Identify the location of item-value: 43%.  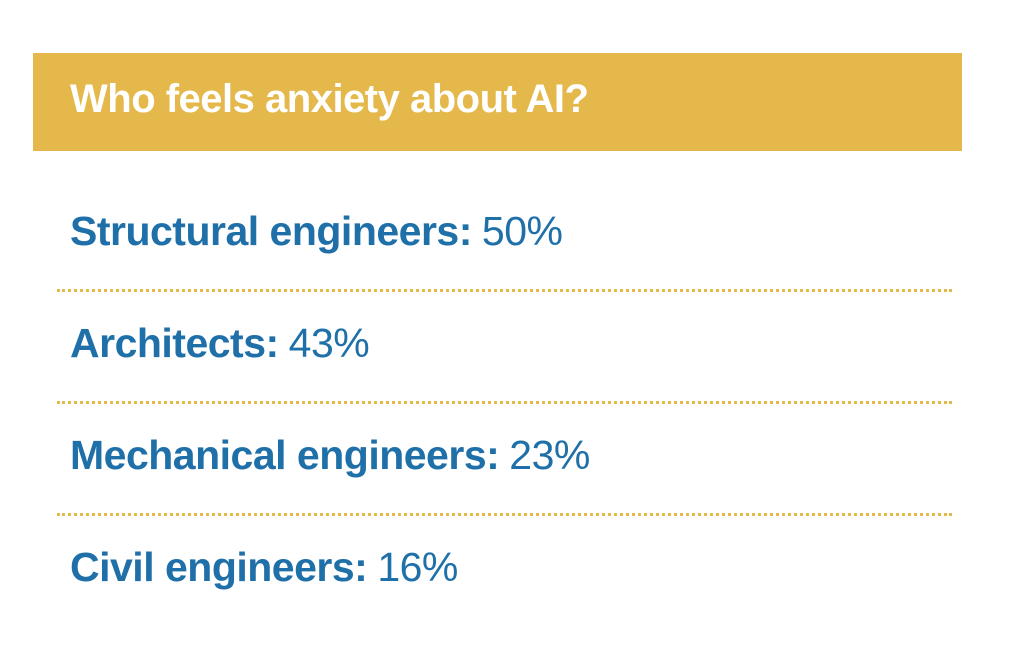
(329, 343).